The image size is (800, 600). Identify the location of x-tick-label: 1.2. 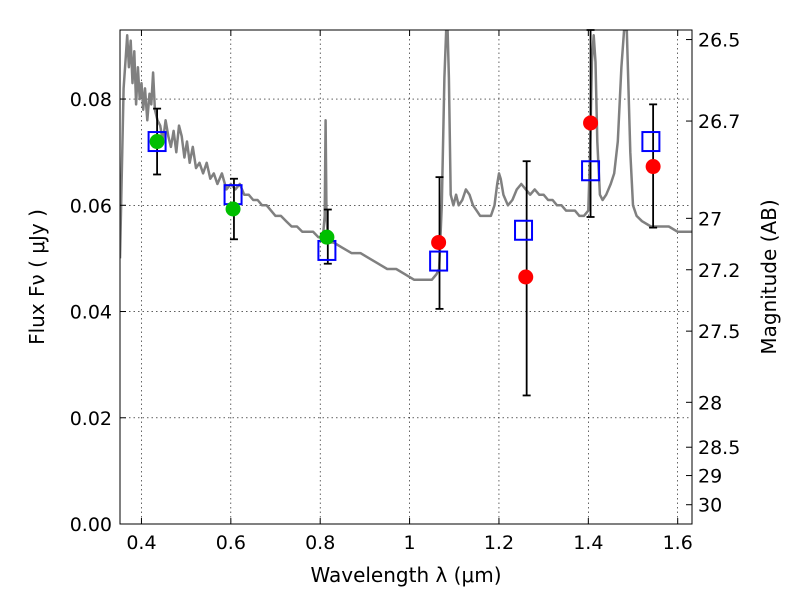
(499, 543).